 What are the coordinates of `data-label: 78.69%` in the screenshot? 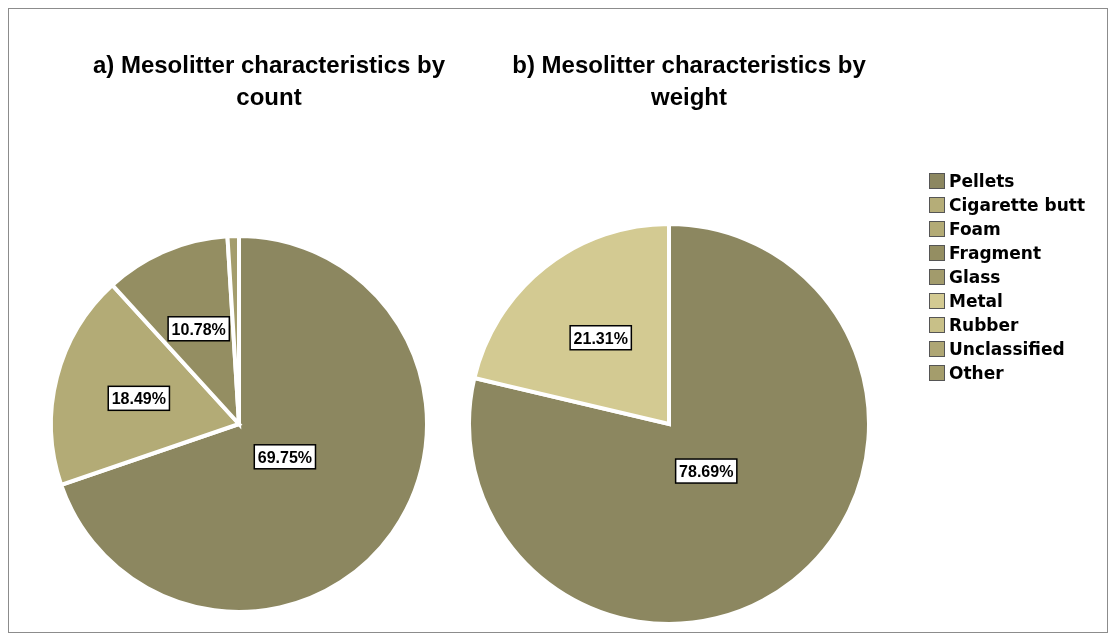 It's located at (706, 472).